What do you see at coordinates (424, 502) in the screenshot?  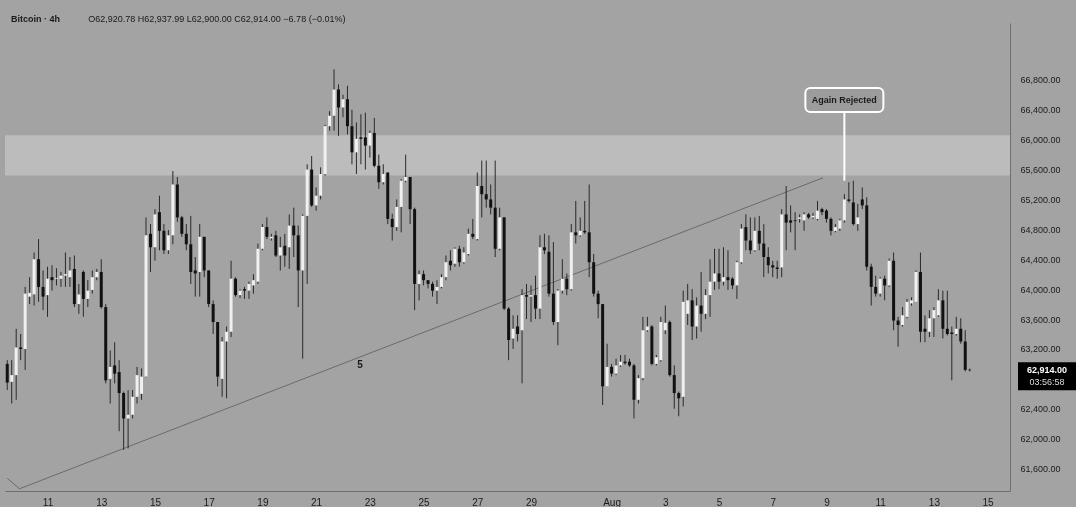 I see `x-tick-label: 25` at bounding box center [424, 502].